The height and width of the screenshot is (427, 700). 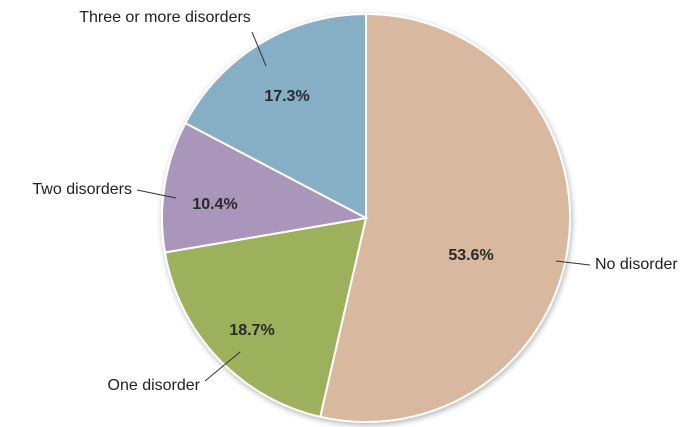 What do you see at coordinates (636, 264) in the screenshot?
I see `category-label: No disorder` at bounding box center [636, 264].